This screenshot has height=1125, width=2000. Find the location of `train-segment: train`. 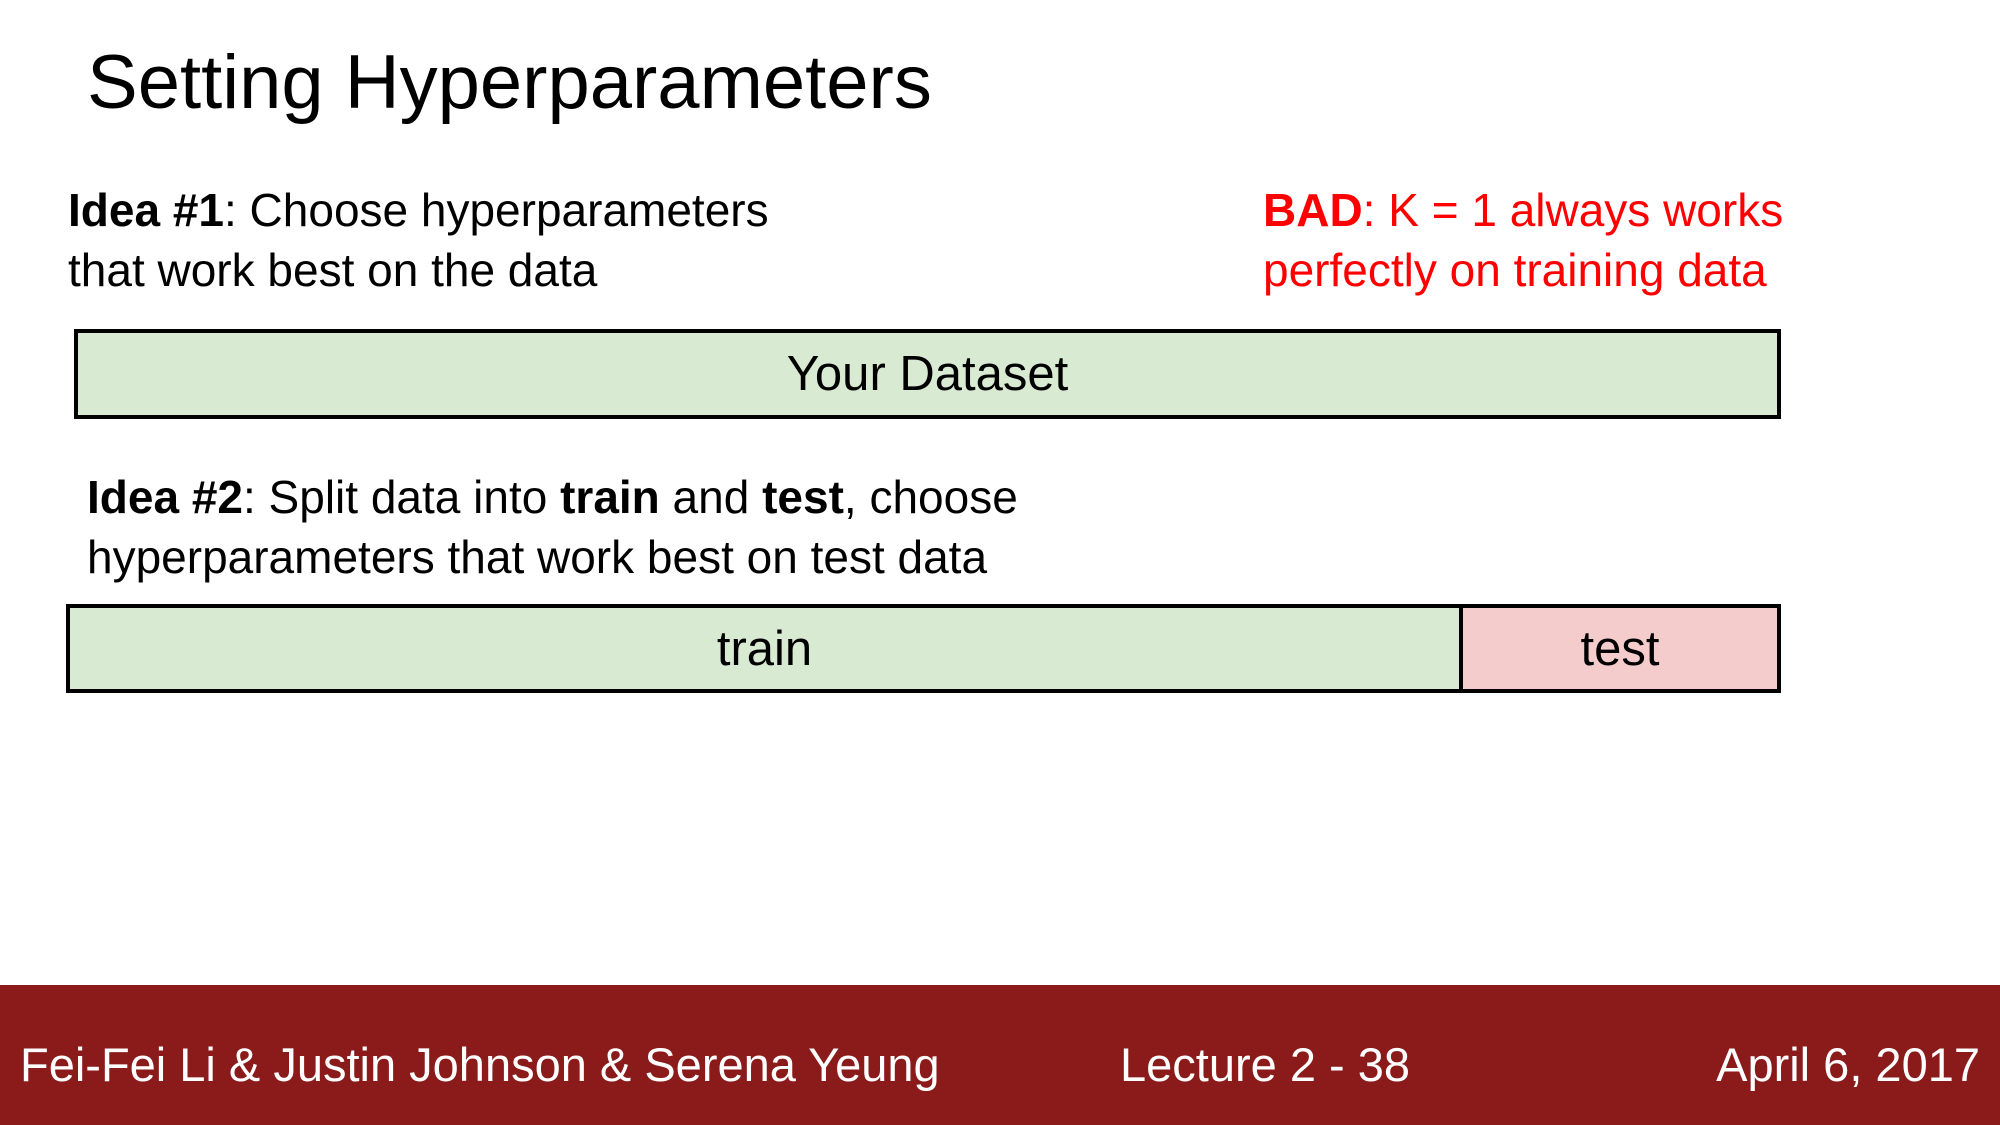

train-segment: train is located at coordinates (764, 648).